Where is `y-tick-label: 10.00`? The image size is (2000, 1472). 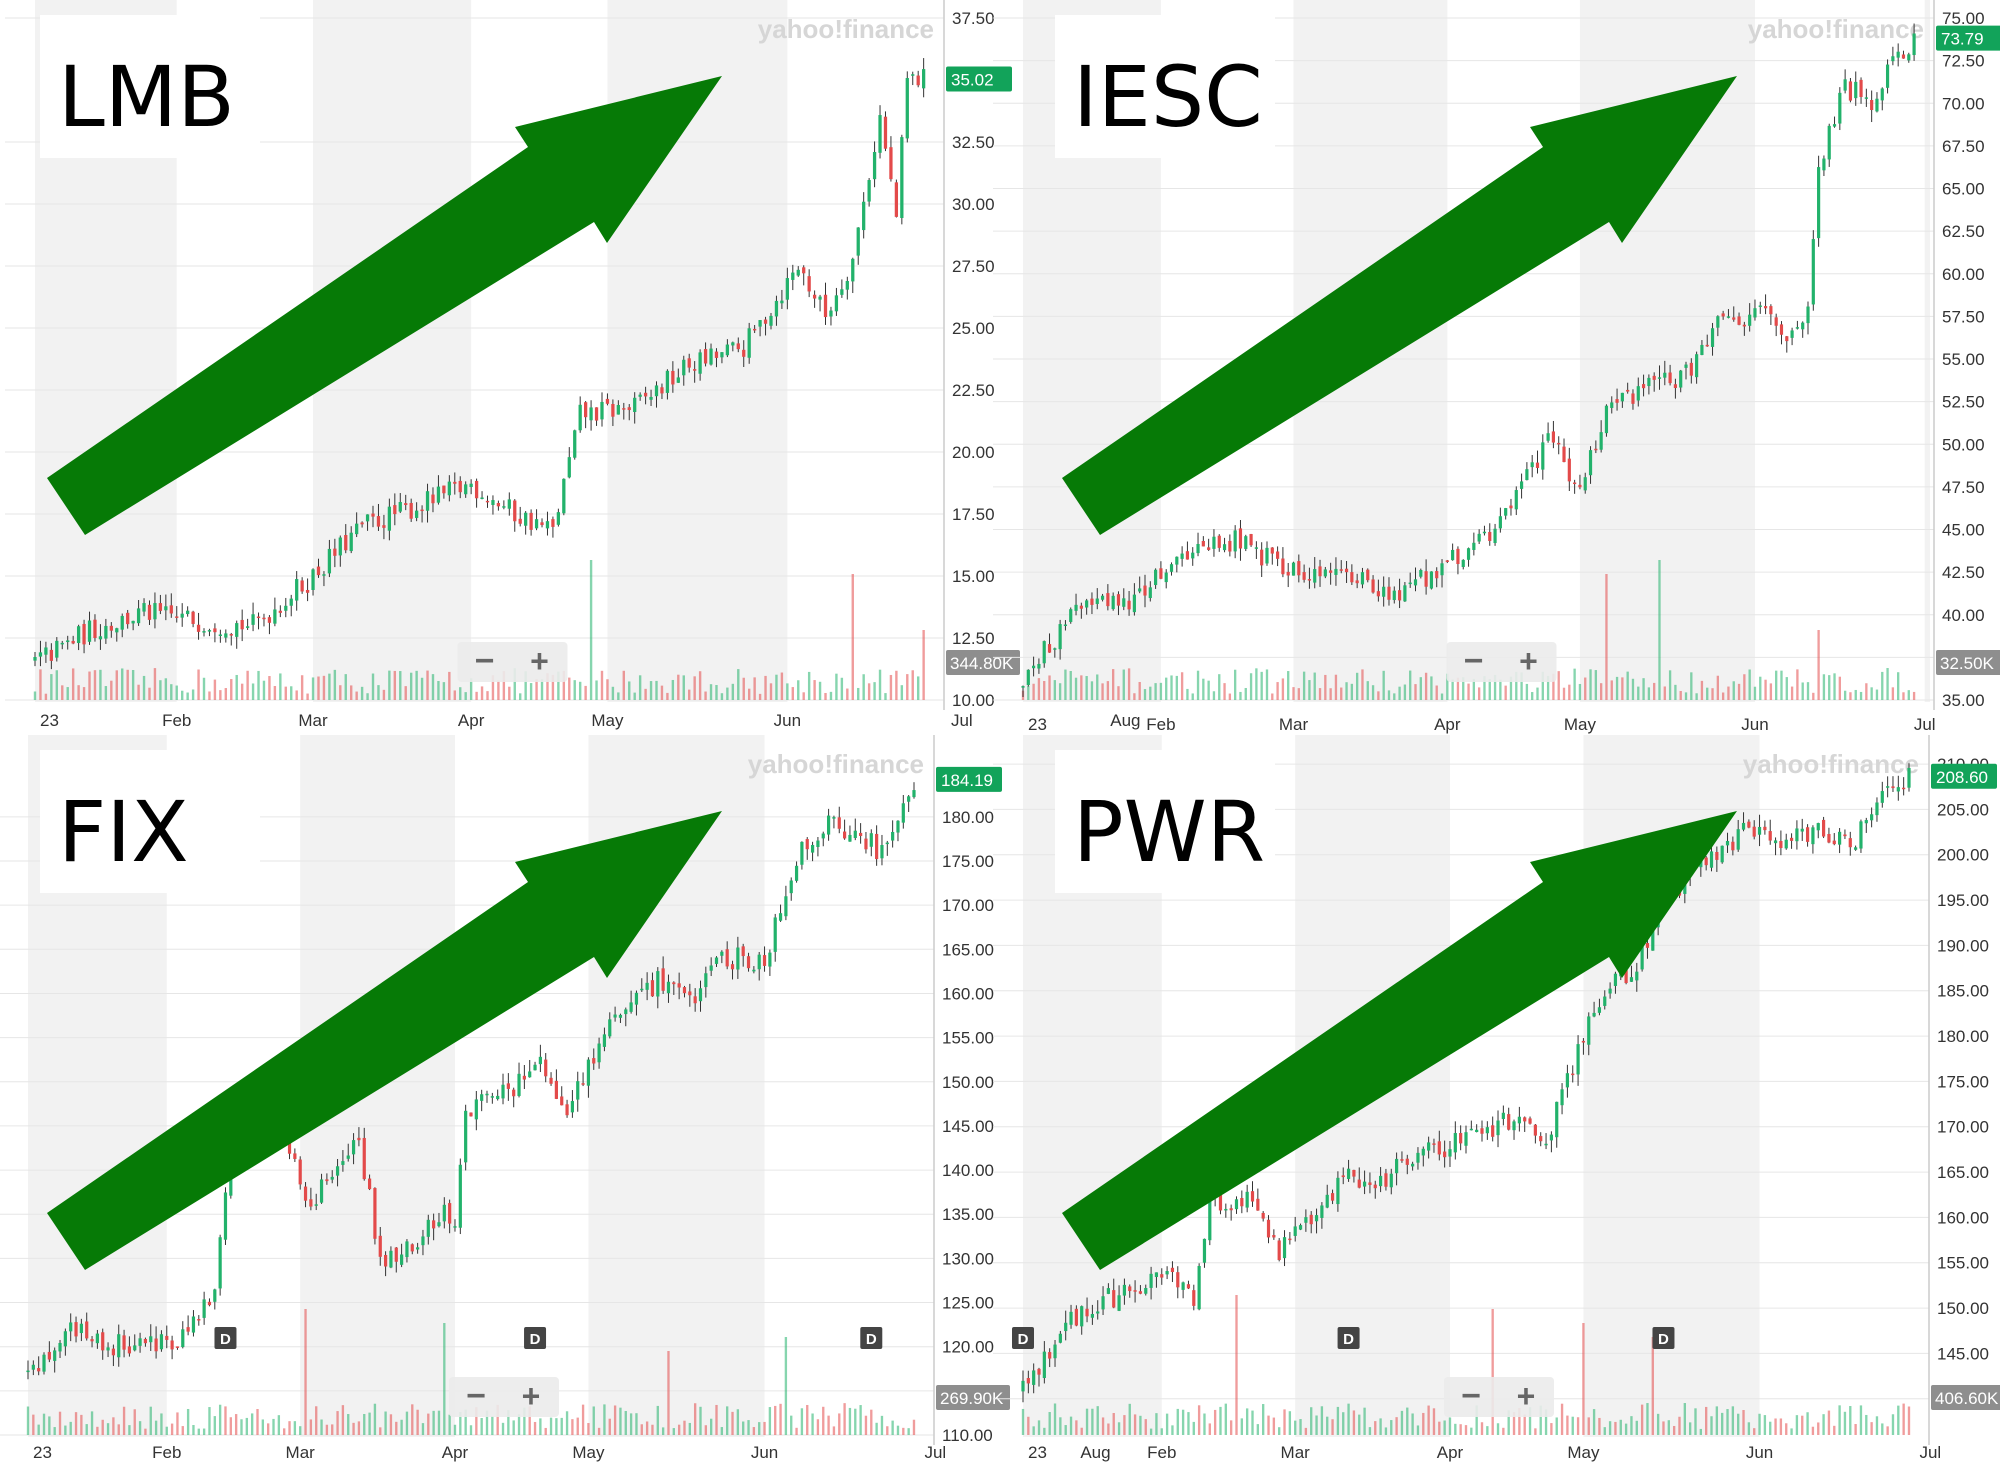
y-tick-label: 10.00 is located at coordinates (973, 700).